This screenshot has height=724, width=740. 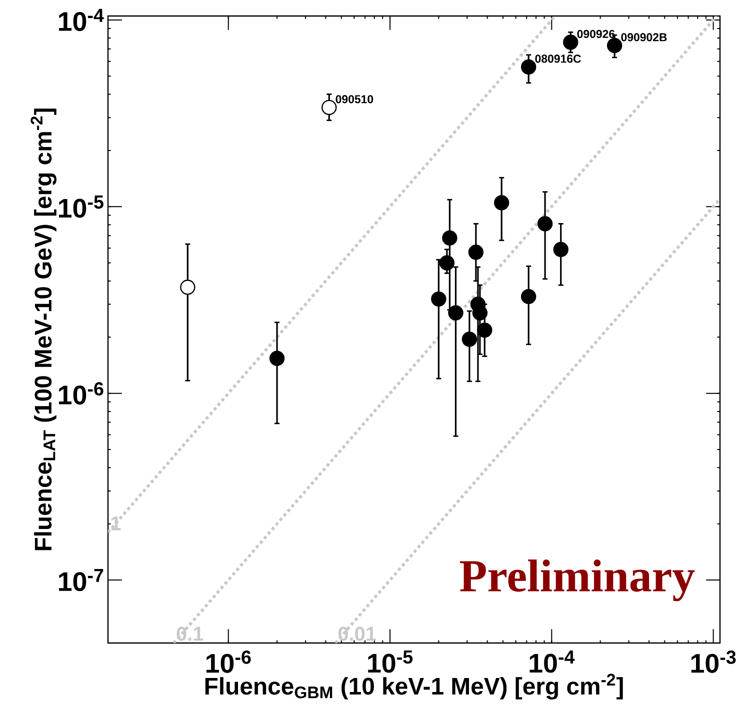 What do you see at coordinates (414, 687) in the screenshot?
I see `x-axis-title: Fluence$_{GBM}$ (10 keV-1 MeV) [erg cm$^{-2}$]` at bounding box center [414, 687].